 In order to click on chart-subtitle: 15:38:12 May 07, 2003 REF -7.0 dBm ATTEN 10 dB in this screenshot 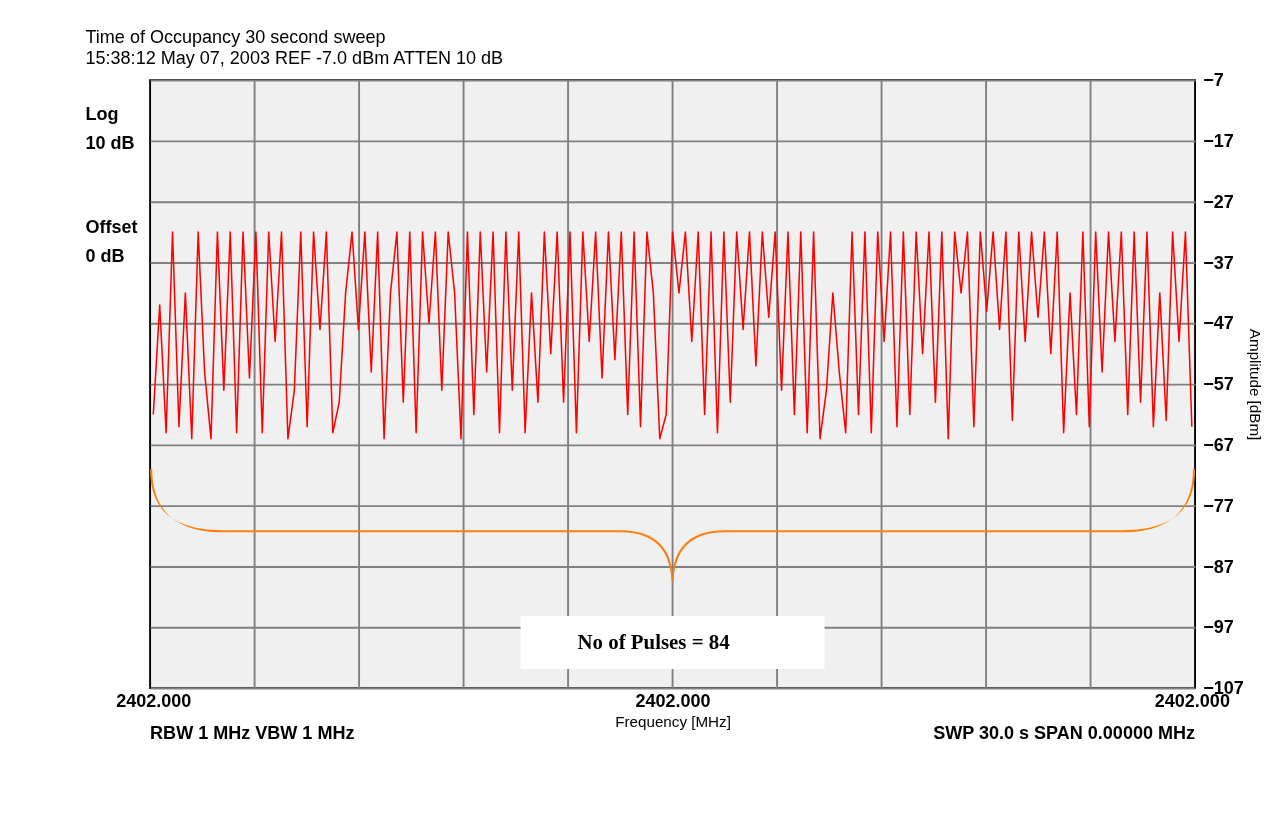, I will do `click(294, 57)`.